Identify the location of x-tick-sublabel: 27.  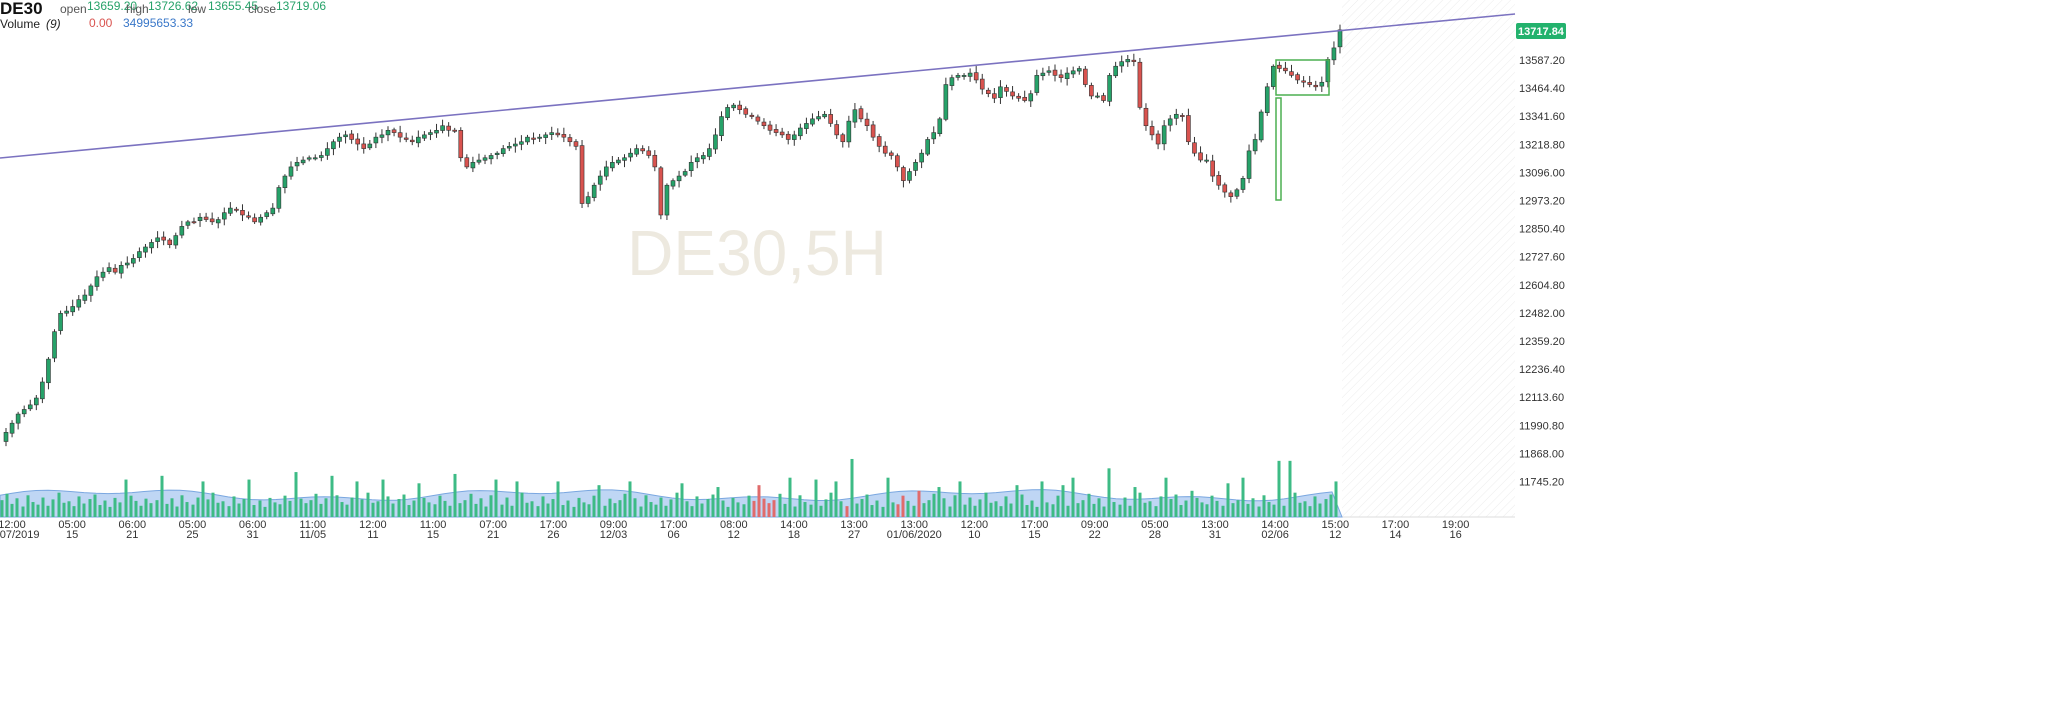
(854, 535).